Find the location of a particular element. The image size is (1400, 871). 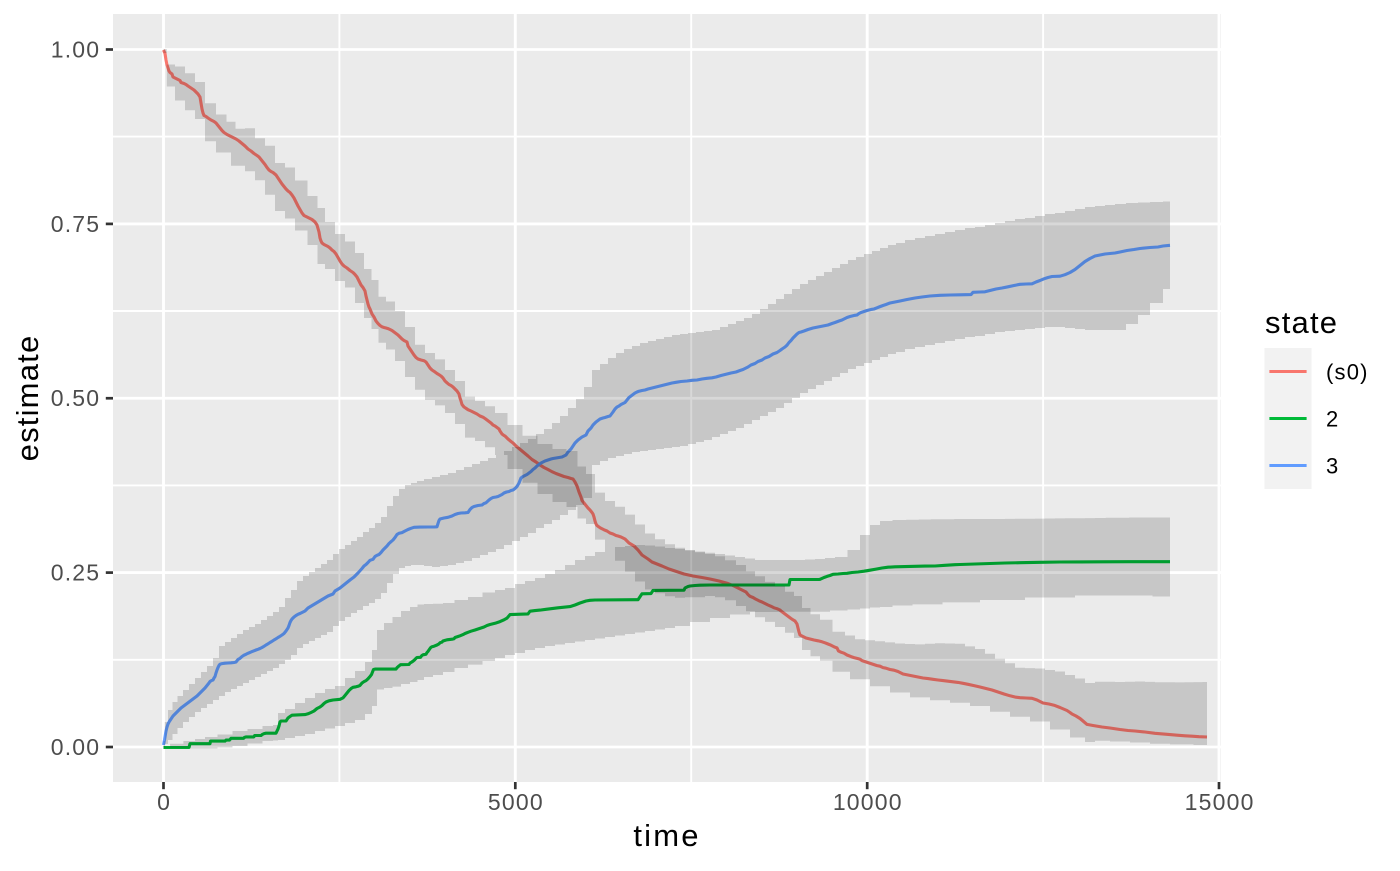

svg-text: 2 is located at coordinates (1332, 418).